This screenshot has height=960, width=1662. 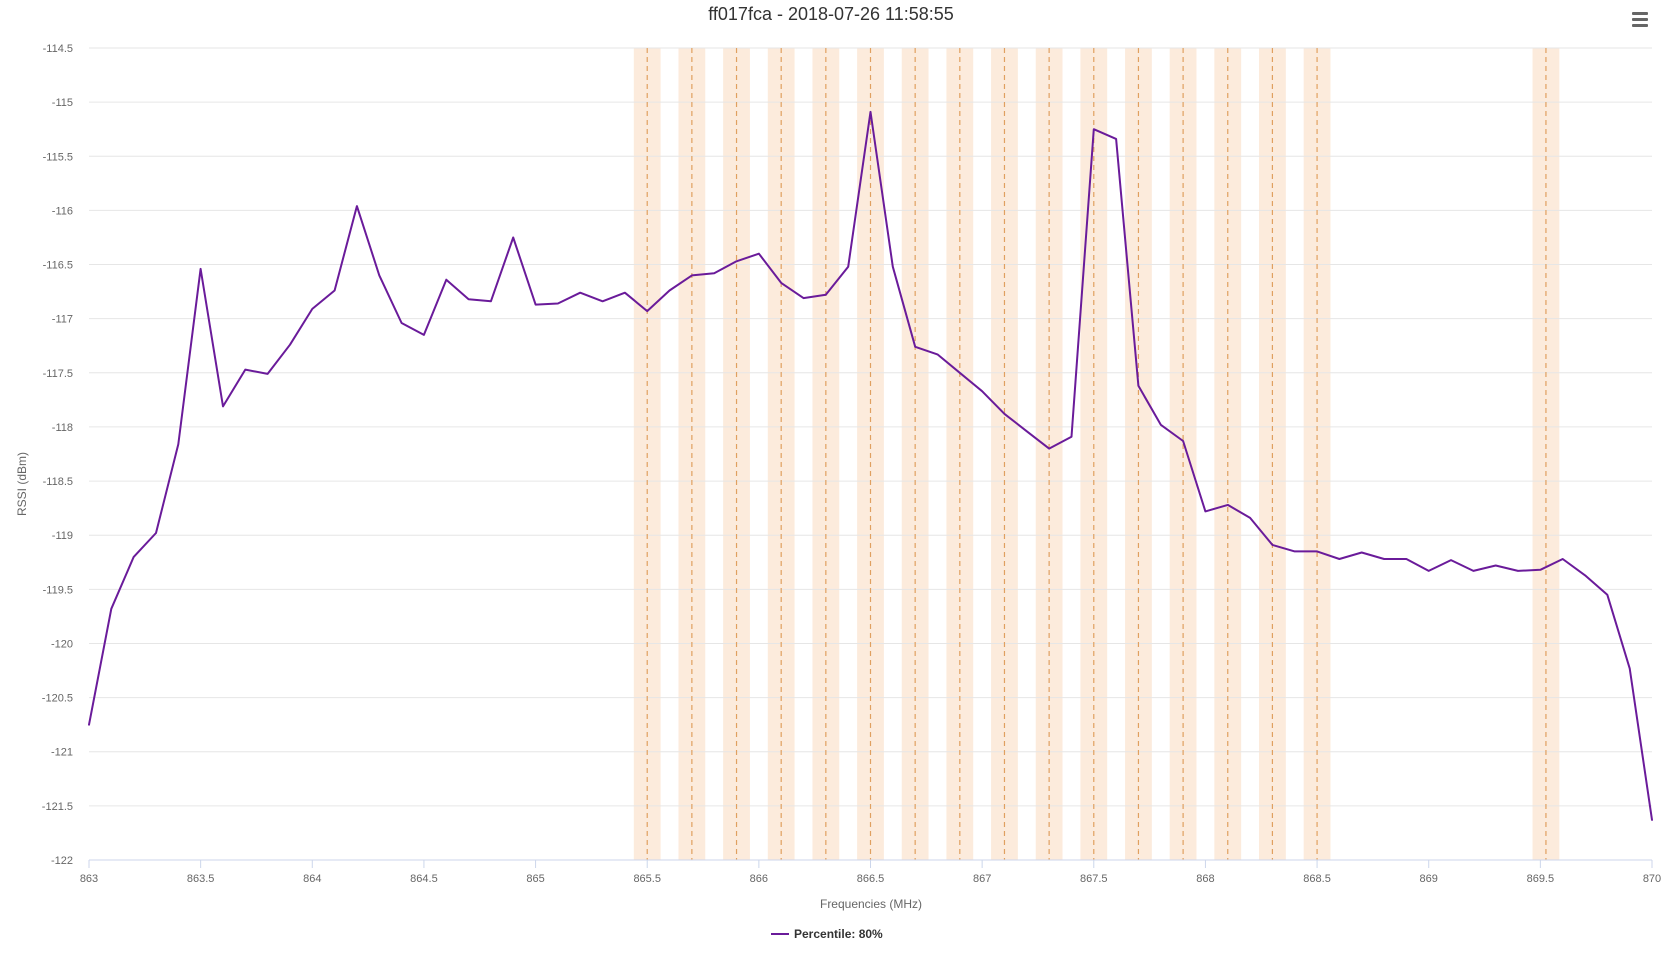 What do you see at coordinates (58, 374) in the screenshot?
I see `y-tick-label: -117.5` at bounding box center [58, 374].